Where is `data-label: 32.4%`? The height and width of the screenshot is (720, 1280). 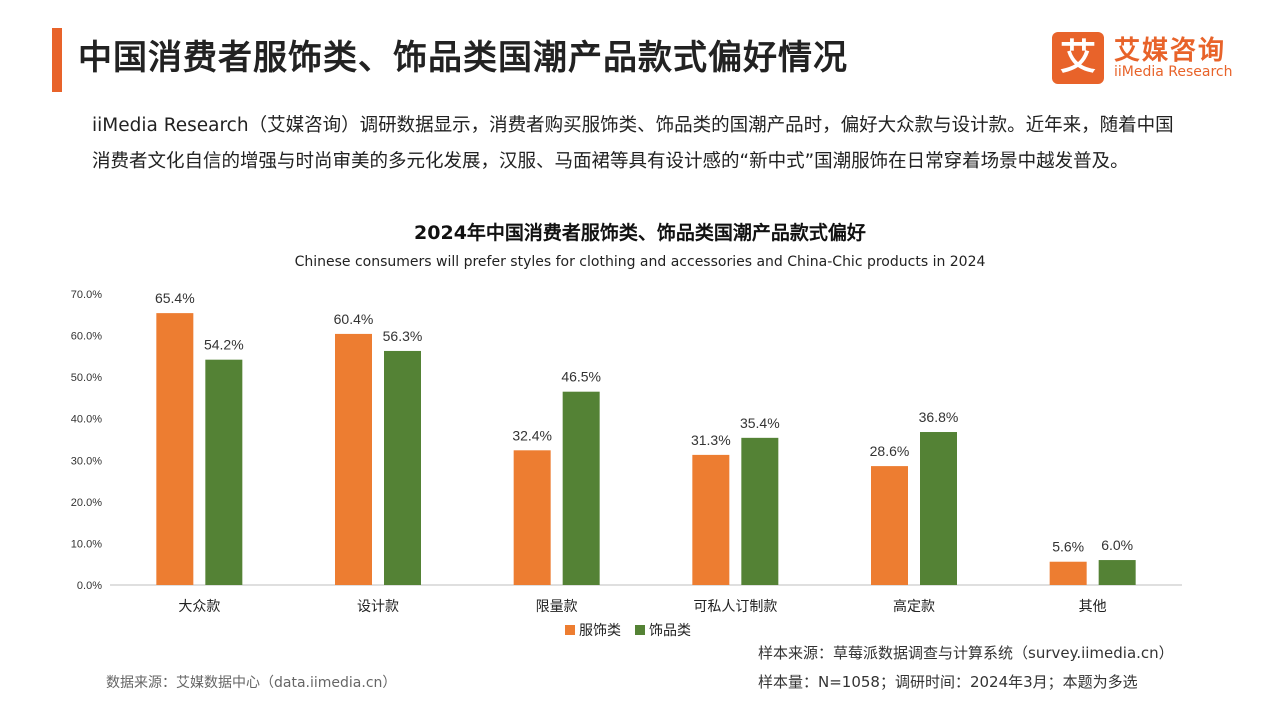
data-label: 32.4% is located at coordinates (532, 435).